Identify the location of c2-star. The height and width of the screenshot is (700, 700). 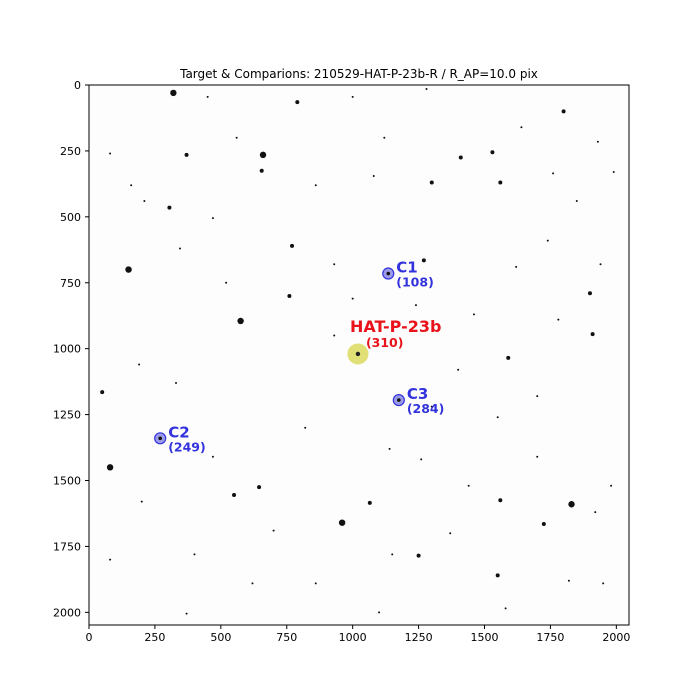
(160, 438).